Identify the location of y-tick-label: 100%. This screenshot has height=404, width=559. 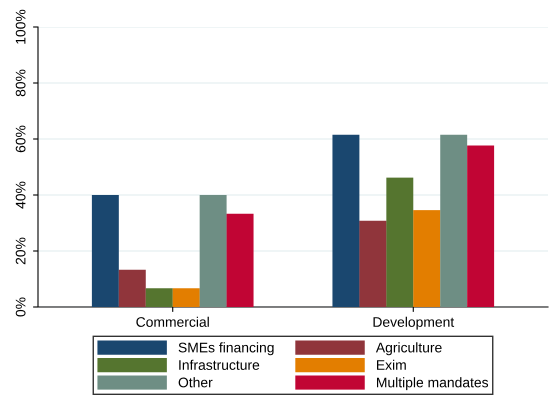
(21, 27).